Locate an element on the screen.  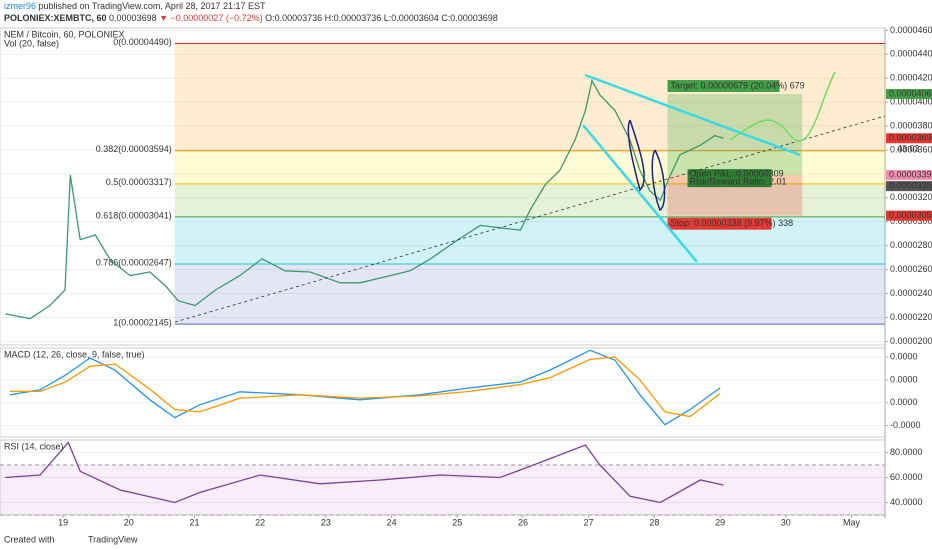
fib-label: 1(0.00002145) is located at coordinates (142, 322).